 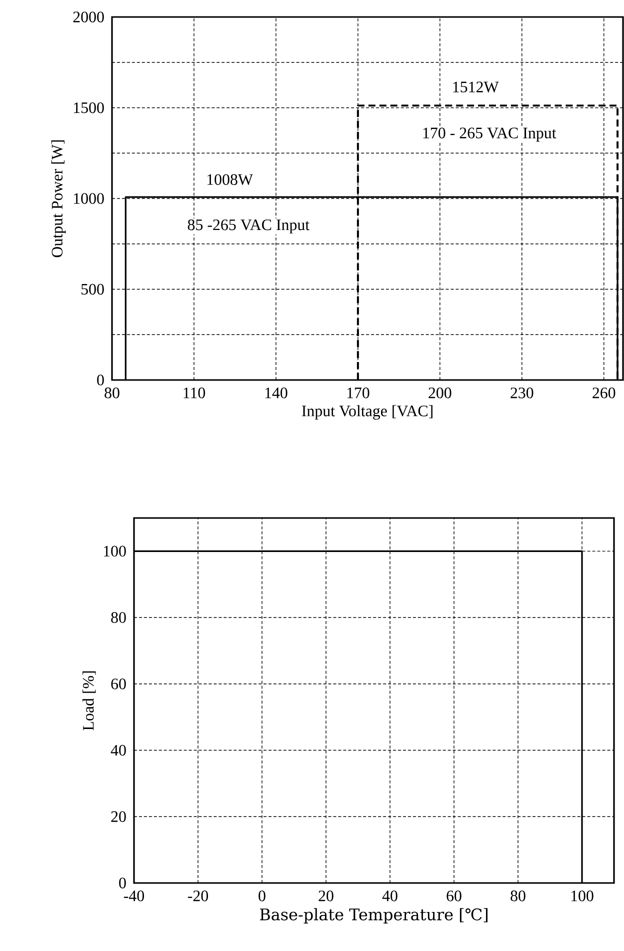 What do you see at coordinates (134, 896) in the screenshot?
I see `x-tick-label: -40` at bounding box center [134, 896].